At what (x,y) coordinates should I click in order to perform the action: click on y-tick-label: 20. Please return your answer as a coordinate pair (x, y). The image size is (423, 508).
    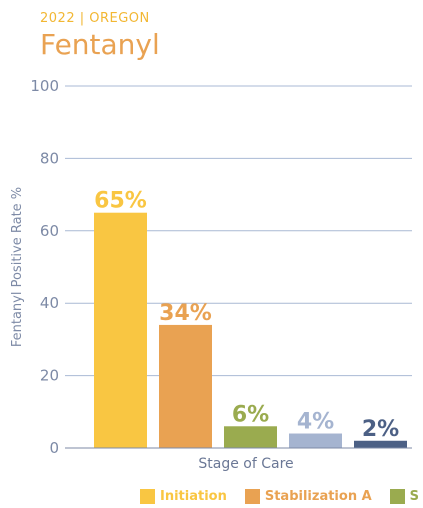
    Looking at the image, I should click on (49, 376).